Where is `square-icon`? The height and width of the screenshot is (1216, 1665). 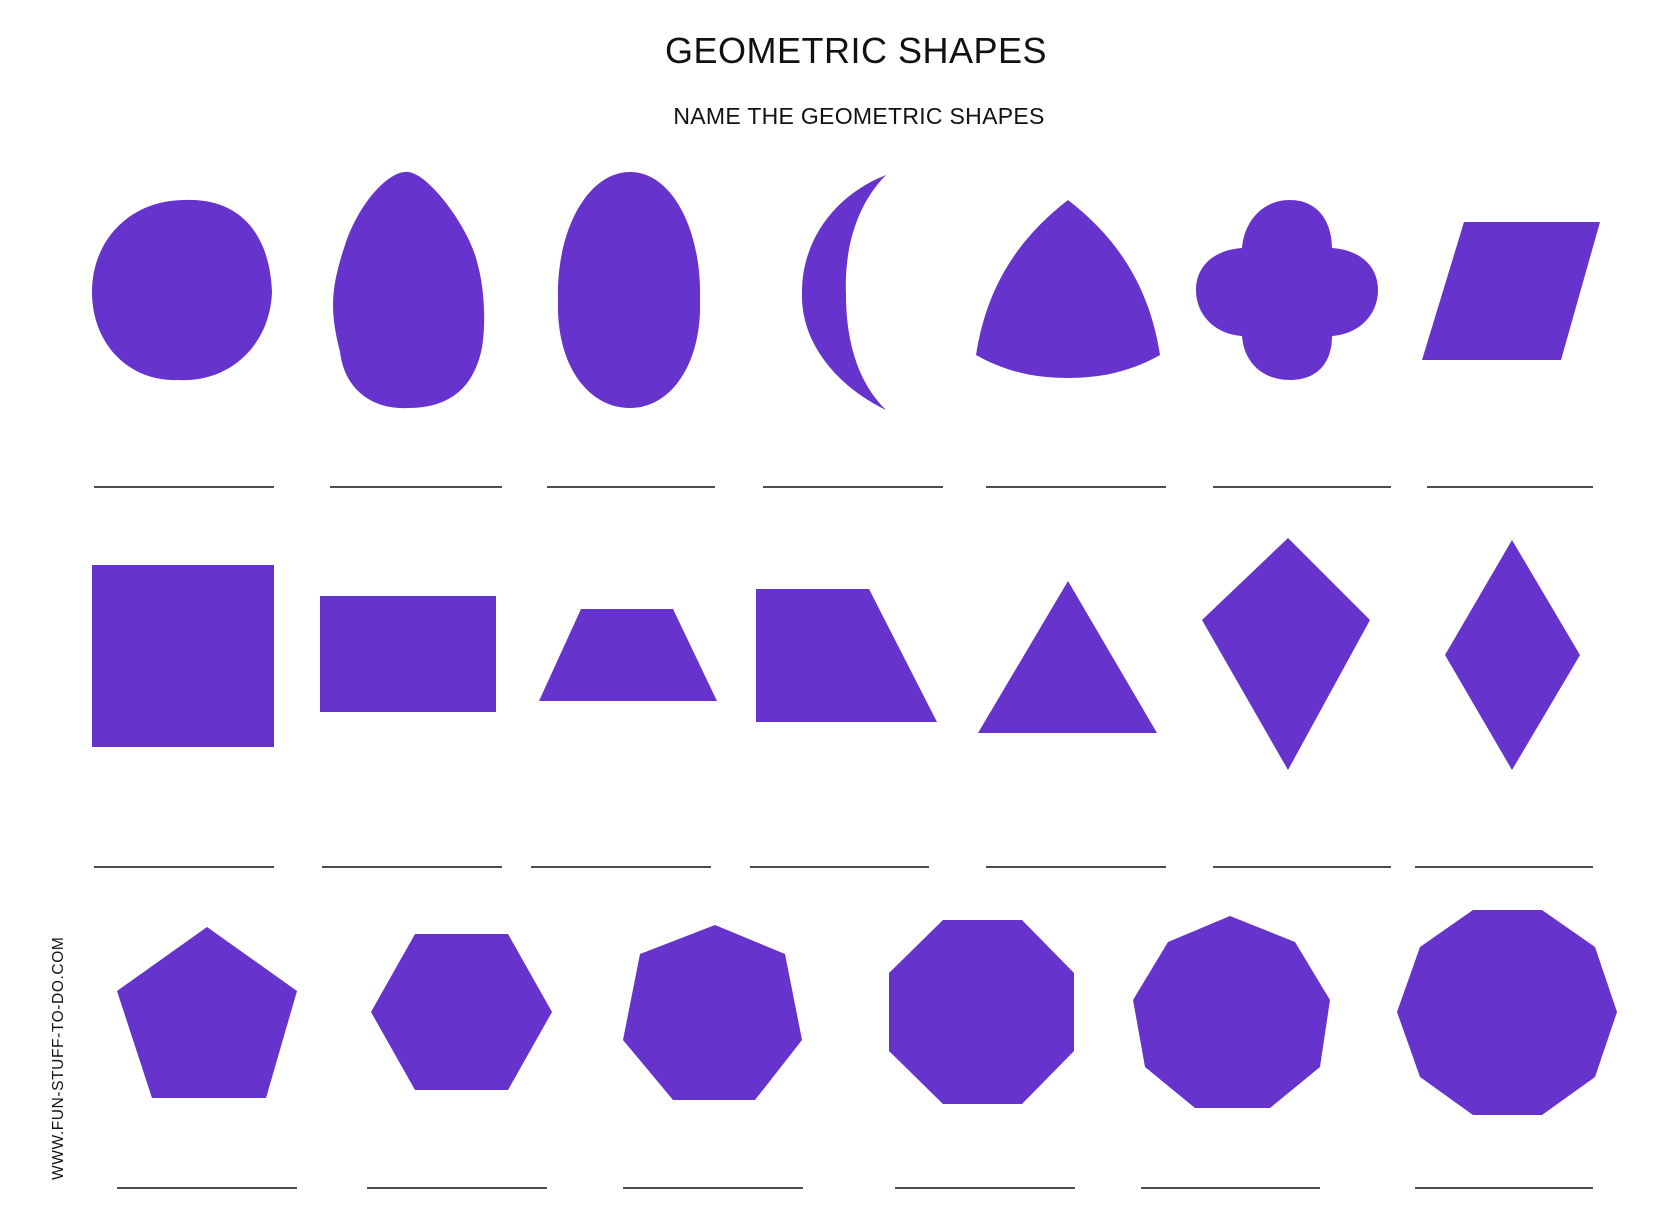 square-icon is located at coordinates (183, 656).